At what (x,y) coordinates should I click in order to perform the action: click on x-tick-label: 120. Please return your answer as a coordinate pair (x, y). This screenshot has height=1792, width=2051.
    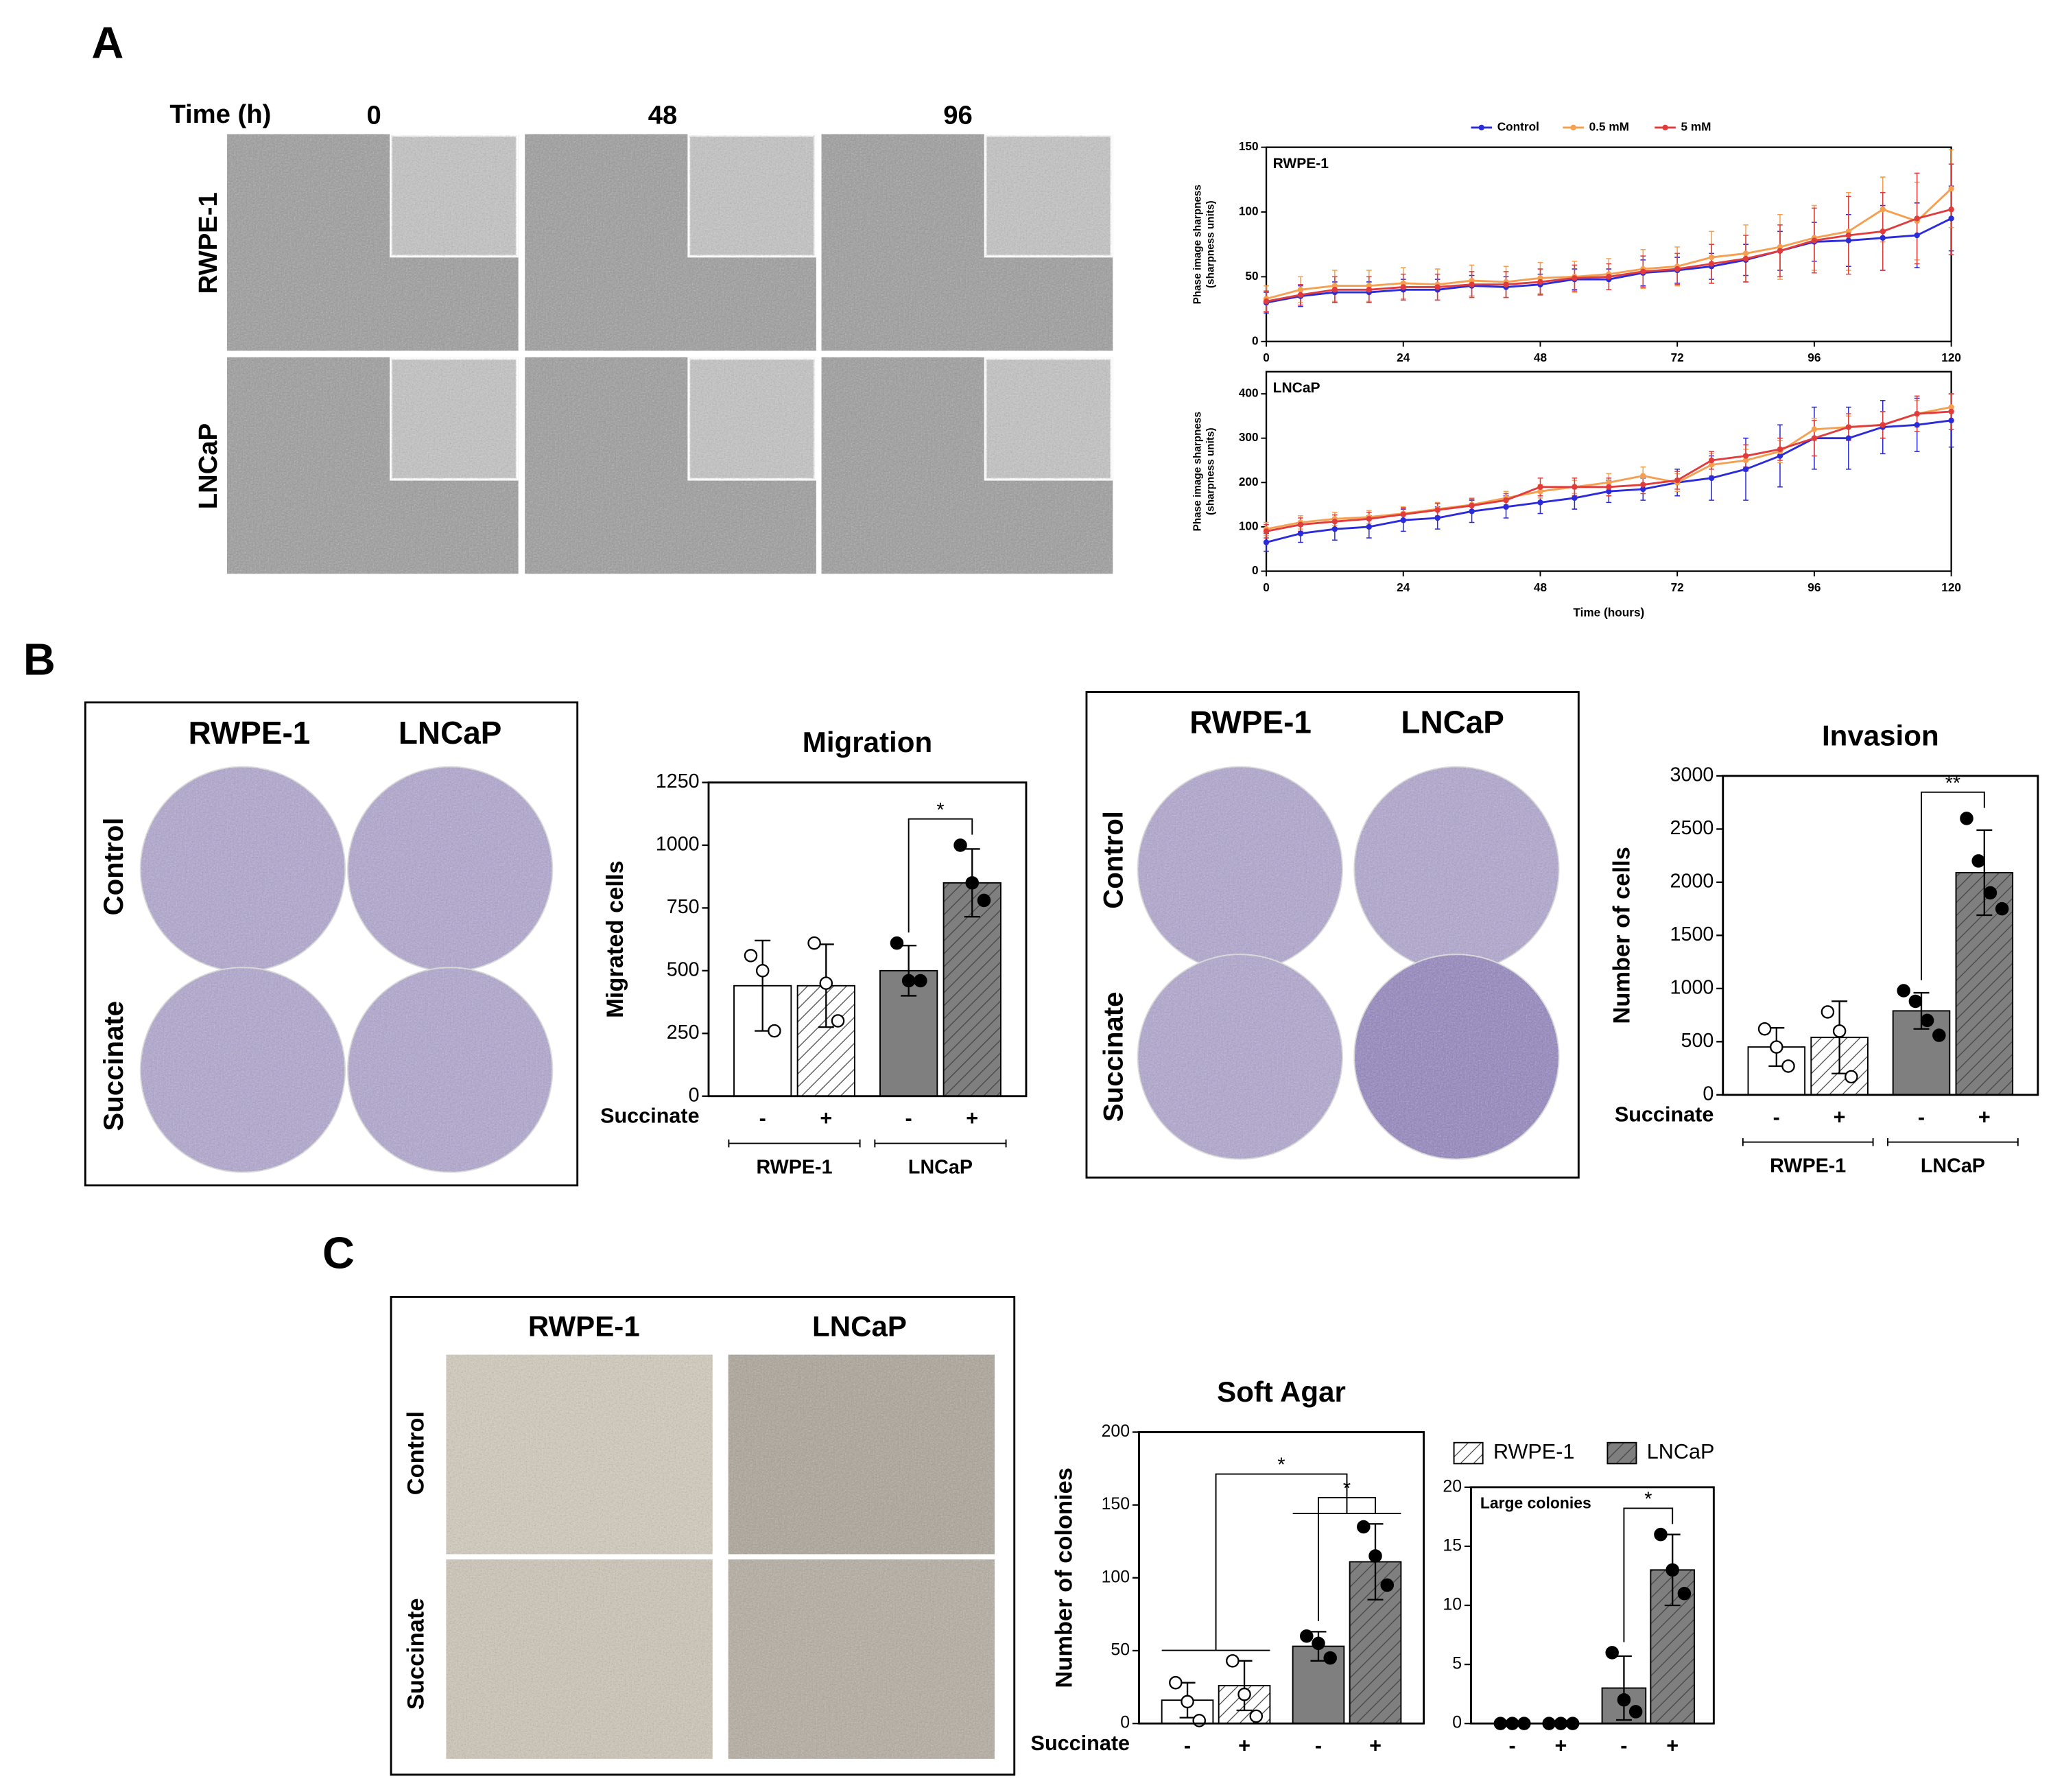
    Looking at the image, I should click on (1951, 358).